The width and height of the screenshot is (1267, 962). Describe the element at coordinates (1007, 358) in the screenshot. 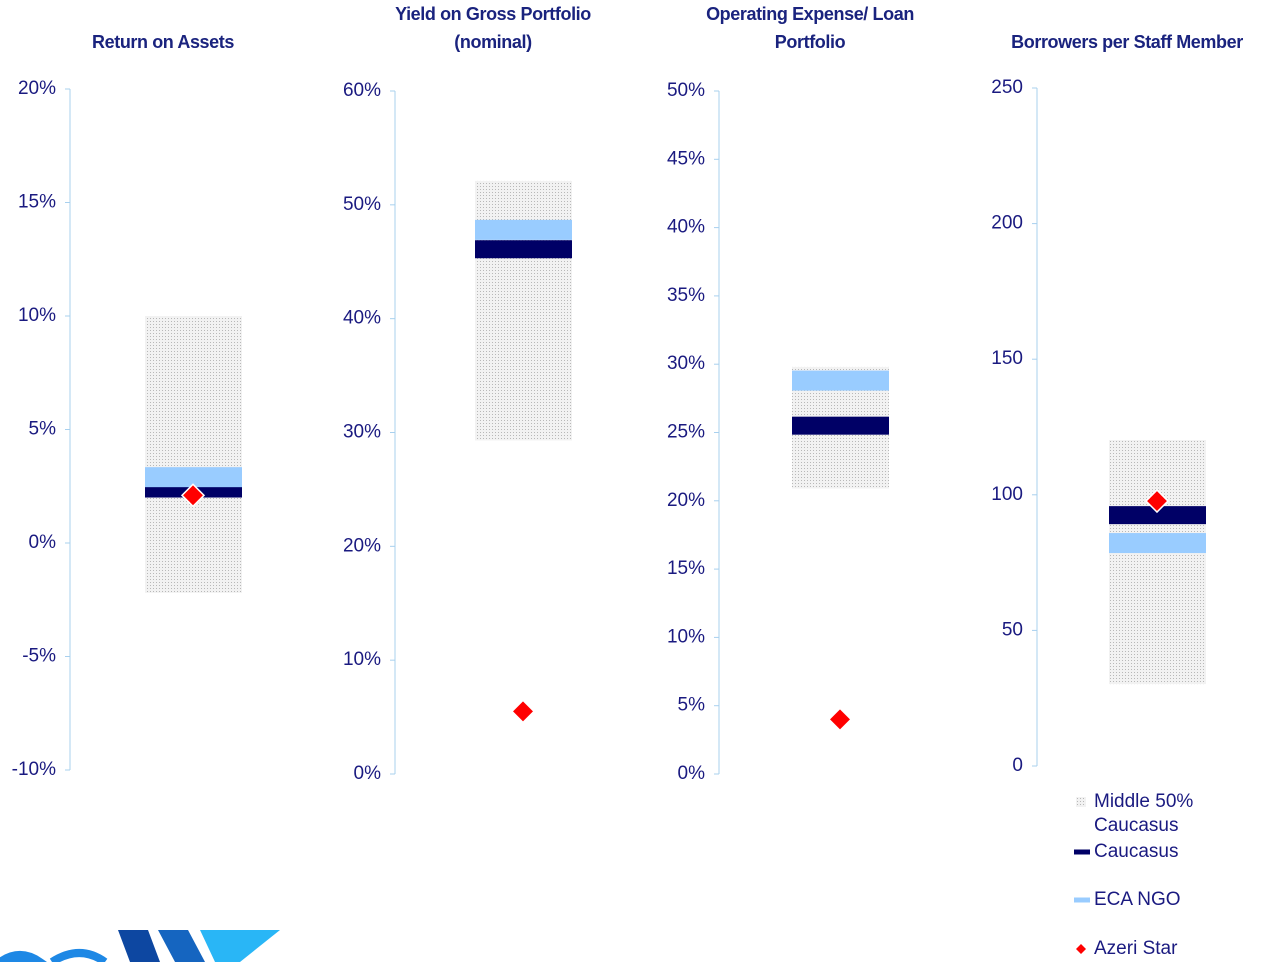

I see `y-tick-label: 150` at that location.